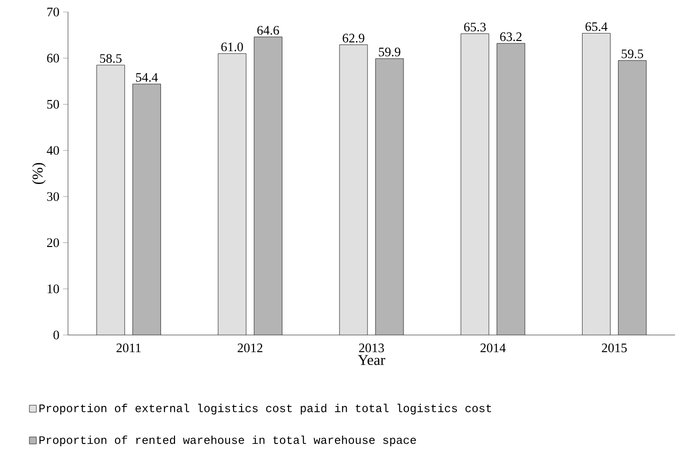 The height and width of the screenshot is (466, 680). What do you see at coordinates (53, 196) in the screenshot?
I see `y-tick-label: 30` at bounding box center [53, 196].